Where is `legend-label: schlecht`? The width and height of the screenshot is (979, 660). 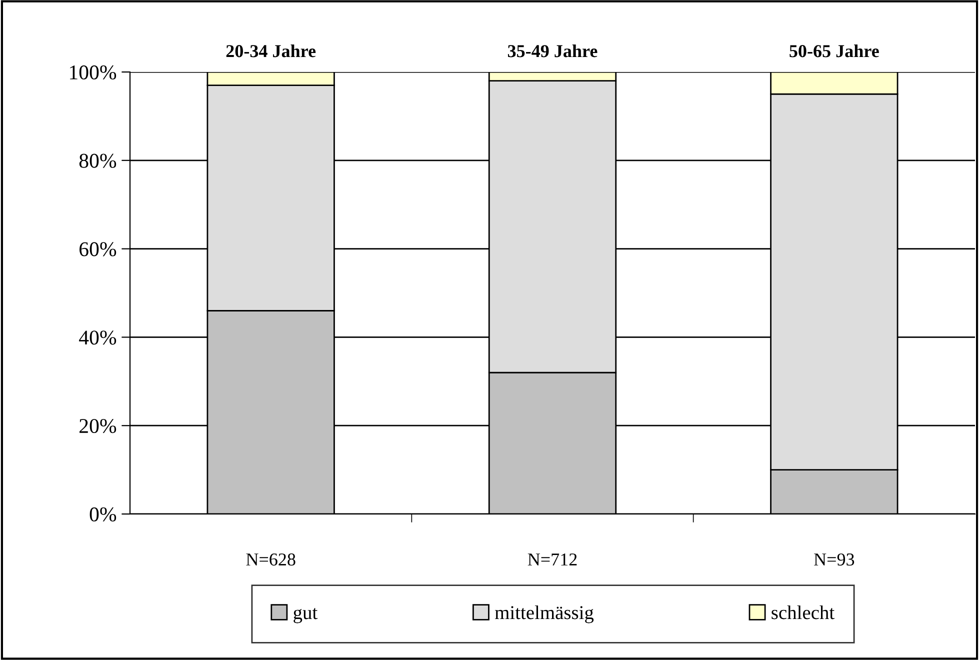
legend-label: schlecht is located at coordinates (803, 613).